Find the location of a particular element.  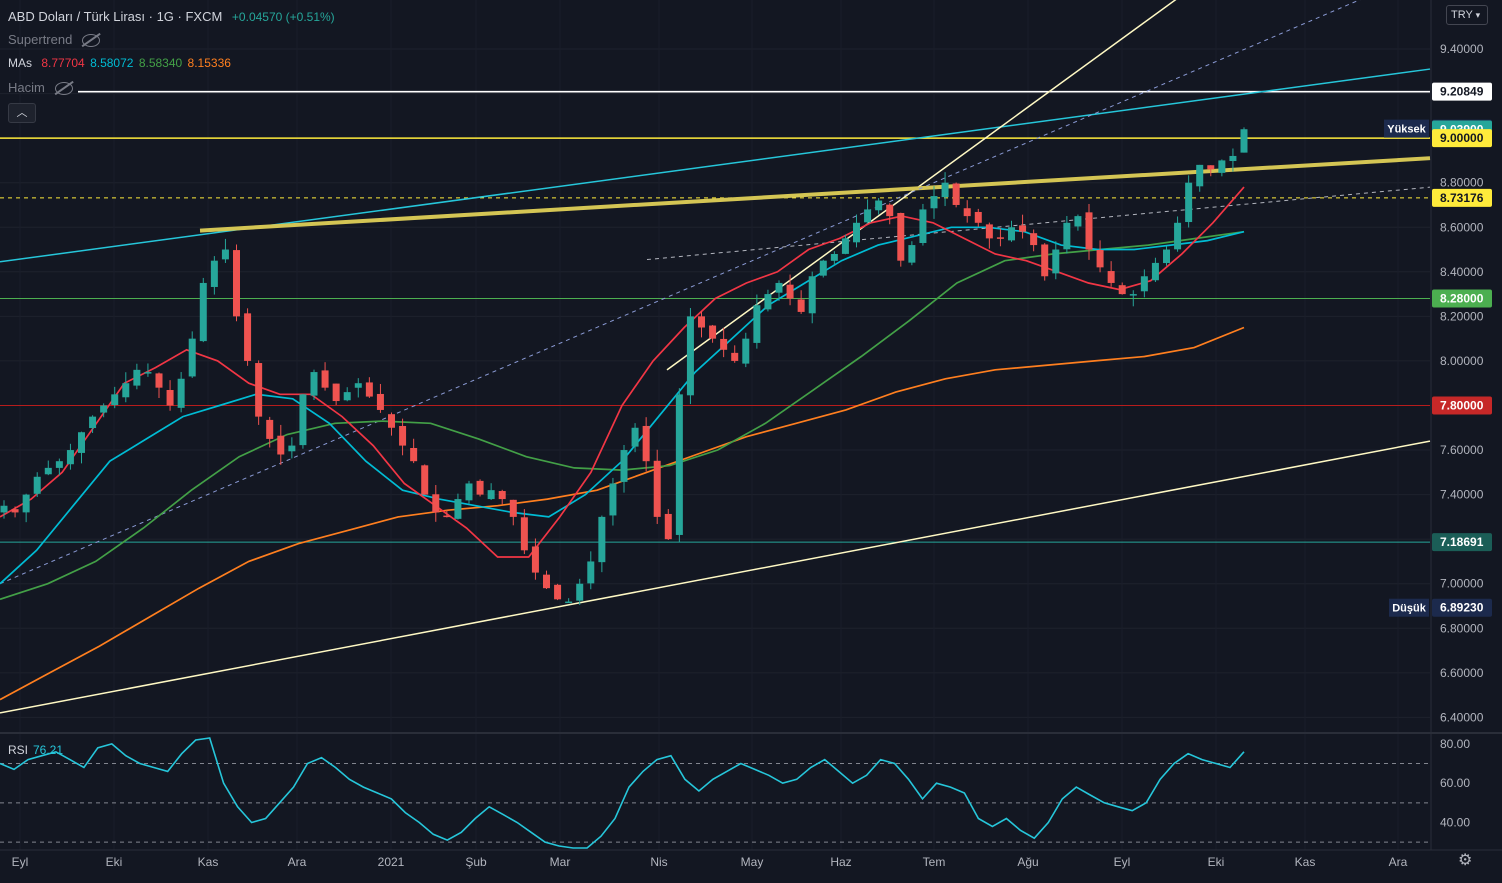

supertrend-label: Supertrend is located at coordinates (40, 39).